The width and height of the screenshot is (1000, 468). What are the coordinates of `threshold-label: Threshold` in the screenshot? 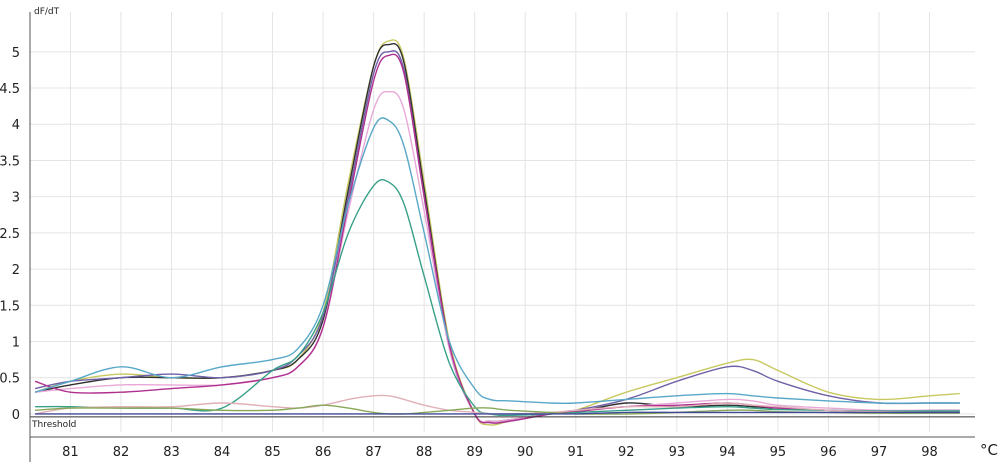 It's located at (53, 425).